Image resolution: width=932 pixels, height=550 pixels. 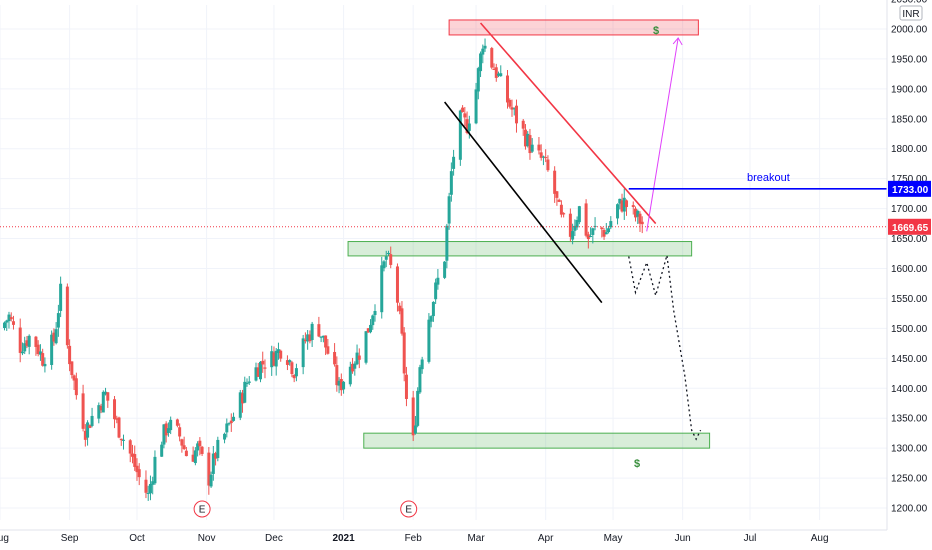 I want to click on currency-badge-box, so click(x=911, y=13).